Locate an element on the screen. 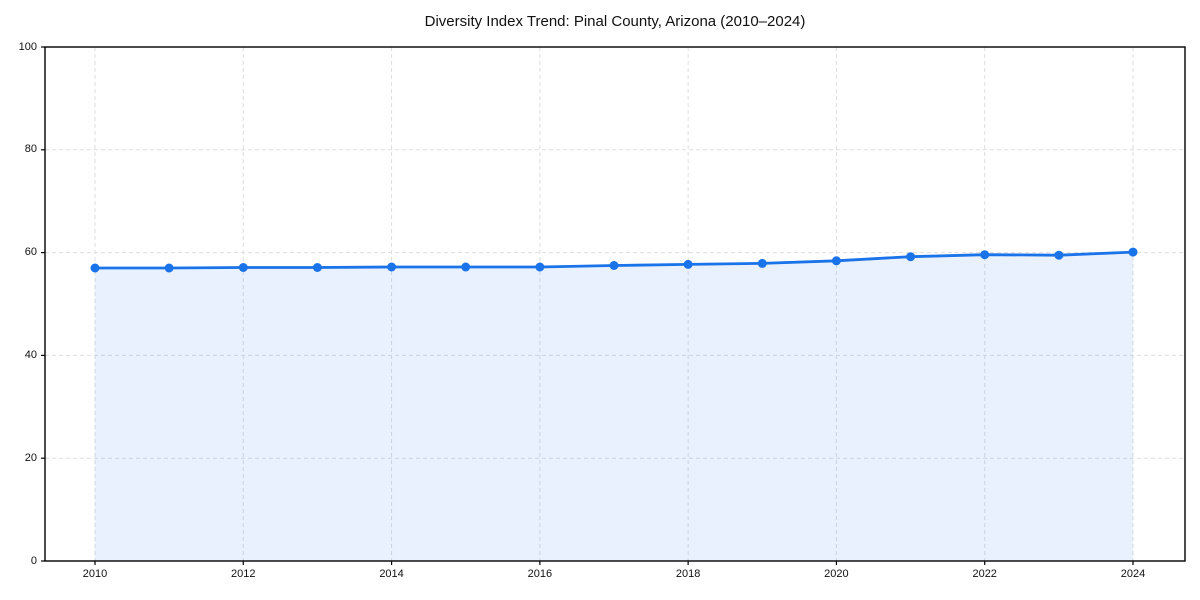  y-tick-label: 60 is located at coordinates (30, 252).